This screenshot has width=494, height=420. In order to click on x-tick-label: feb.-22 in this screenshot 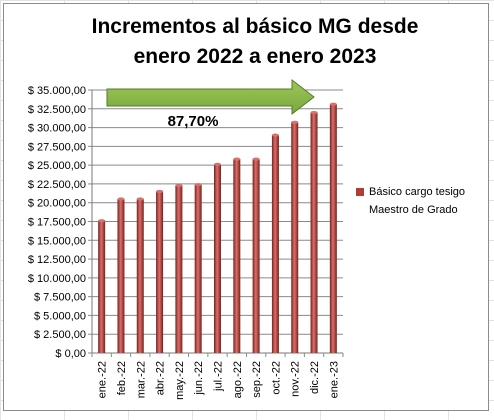, I will do `click(122, 378)`.